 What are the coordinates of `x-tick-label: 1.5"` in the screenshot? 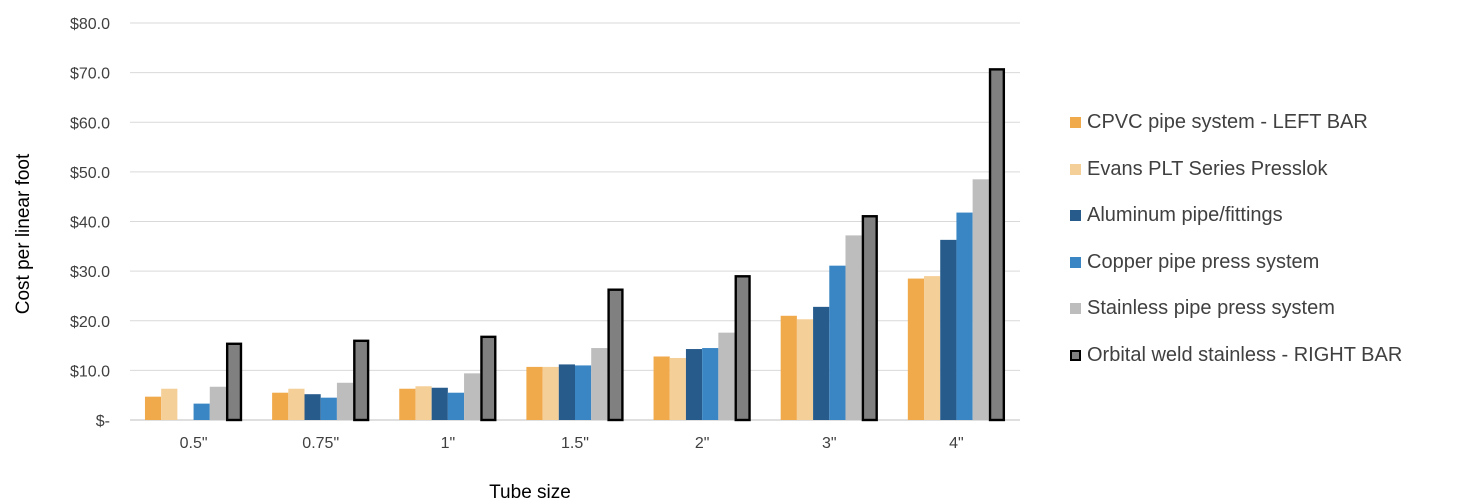 It's located at (575, 443).